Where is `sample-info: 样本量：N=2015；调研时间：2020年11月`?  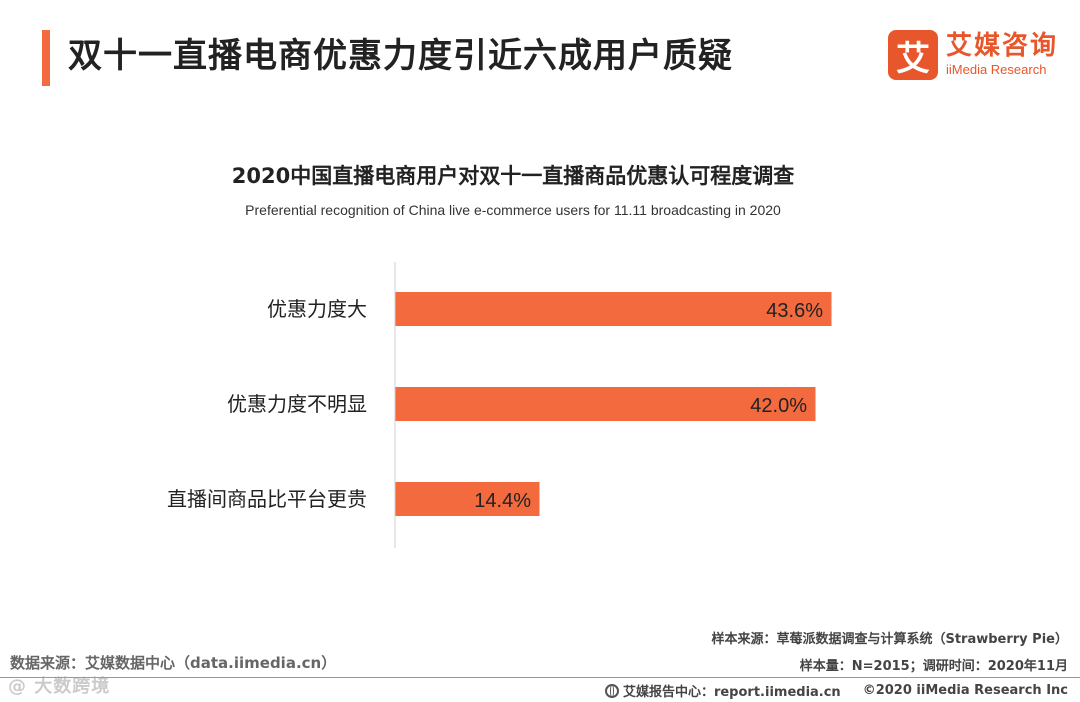 sample-info: 样本量：N=2015；调研时间：2020年11月 is located at coordinates (933, 666).